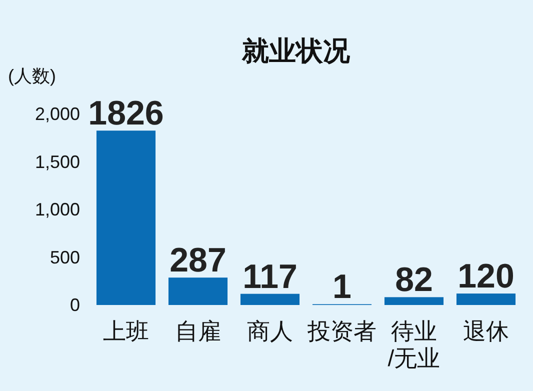 The height and width of the screenshot is (391, 533). Describe the element at coordinates (65, 257) in the screenshot. I see `y-tick-label: 500` at that location.